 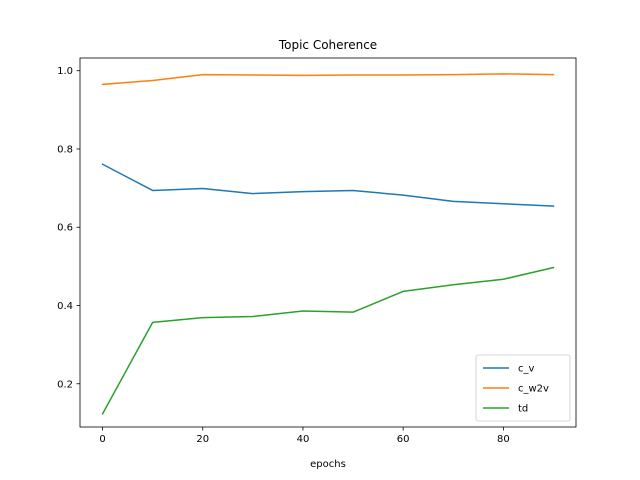 What do you see at coordinates (523, 409) in the screenshot?
I see `legend-label: td` at bounding box center [523, 409].